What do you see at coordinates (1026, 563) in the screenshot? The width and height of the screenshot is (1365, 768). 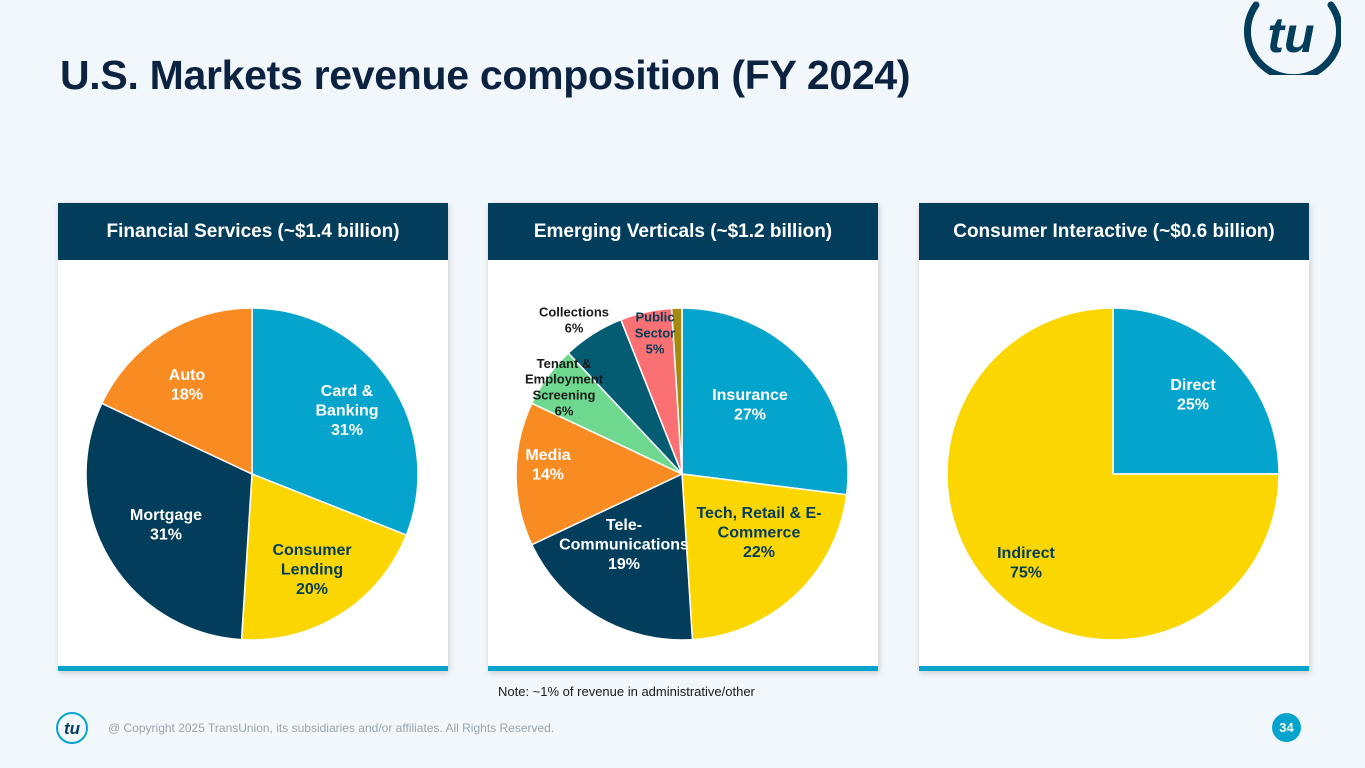 I see `slice-label-indirect: Indirect 75%` at bounding box center [1026, 563].